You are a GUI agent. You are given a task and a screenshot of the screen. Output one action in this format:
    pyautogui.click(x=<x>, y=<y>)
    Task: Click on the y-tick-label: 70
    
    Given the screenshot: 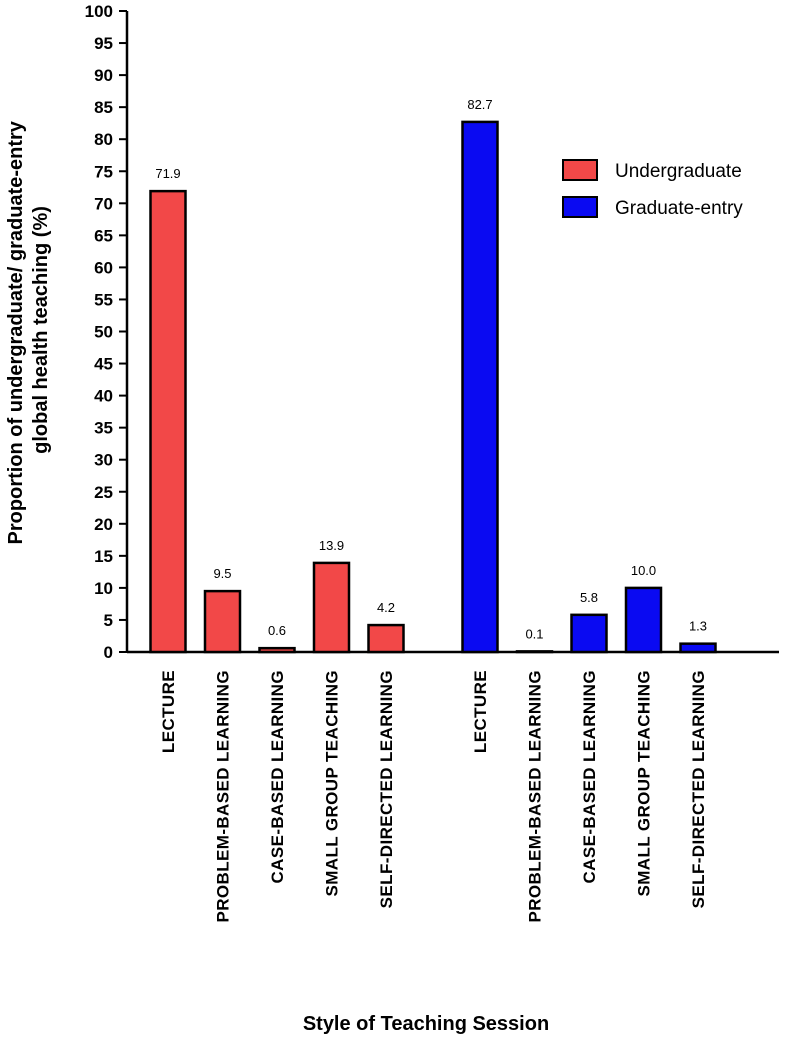 What is the action you would take?
    pyautogui.click(x=103, y=203)
    